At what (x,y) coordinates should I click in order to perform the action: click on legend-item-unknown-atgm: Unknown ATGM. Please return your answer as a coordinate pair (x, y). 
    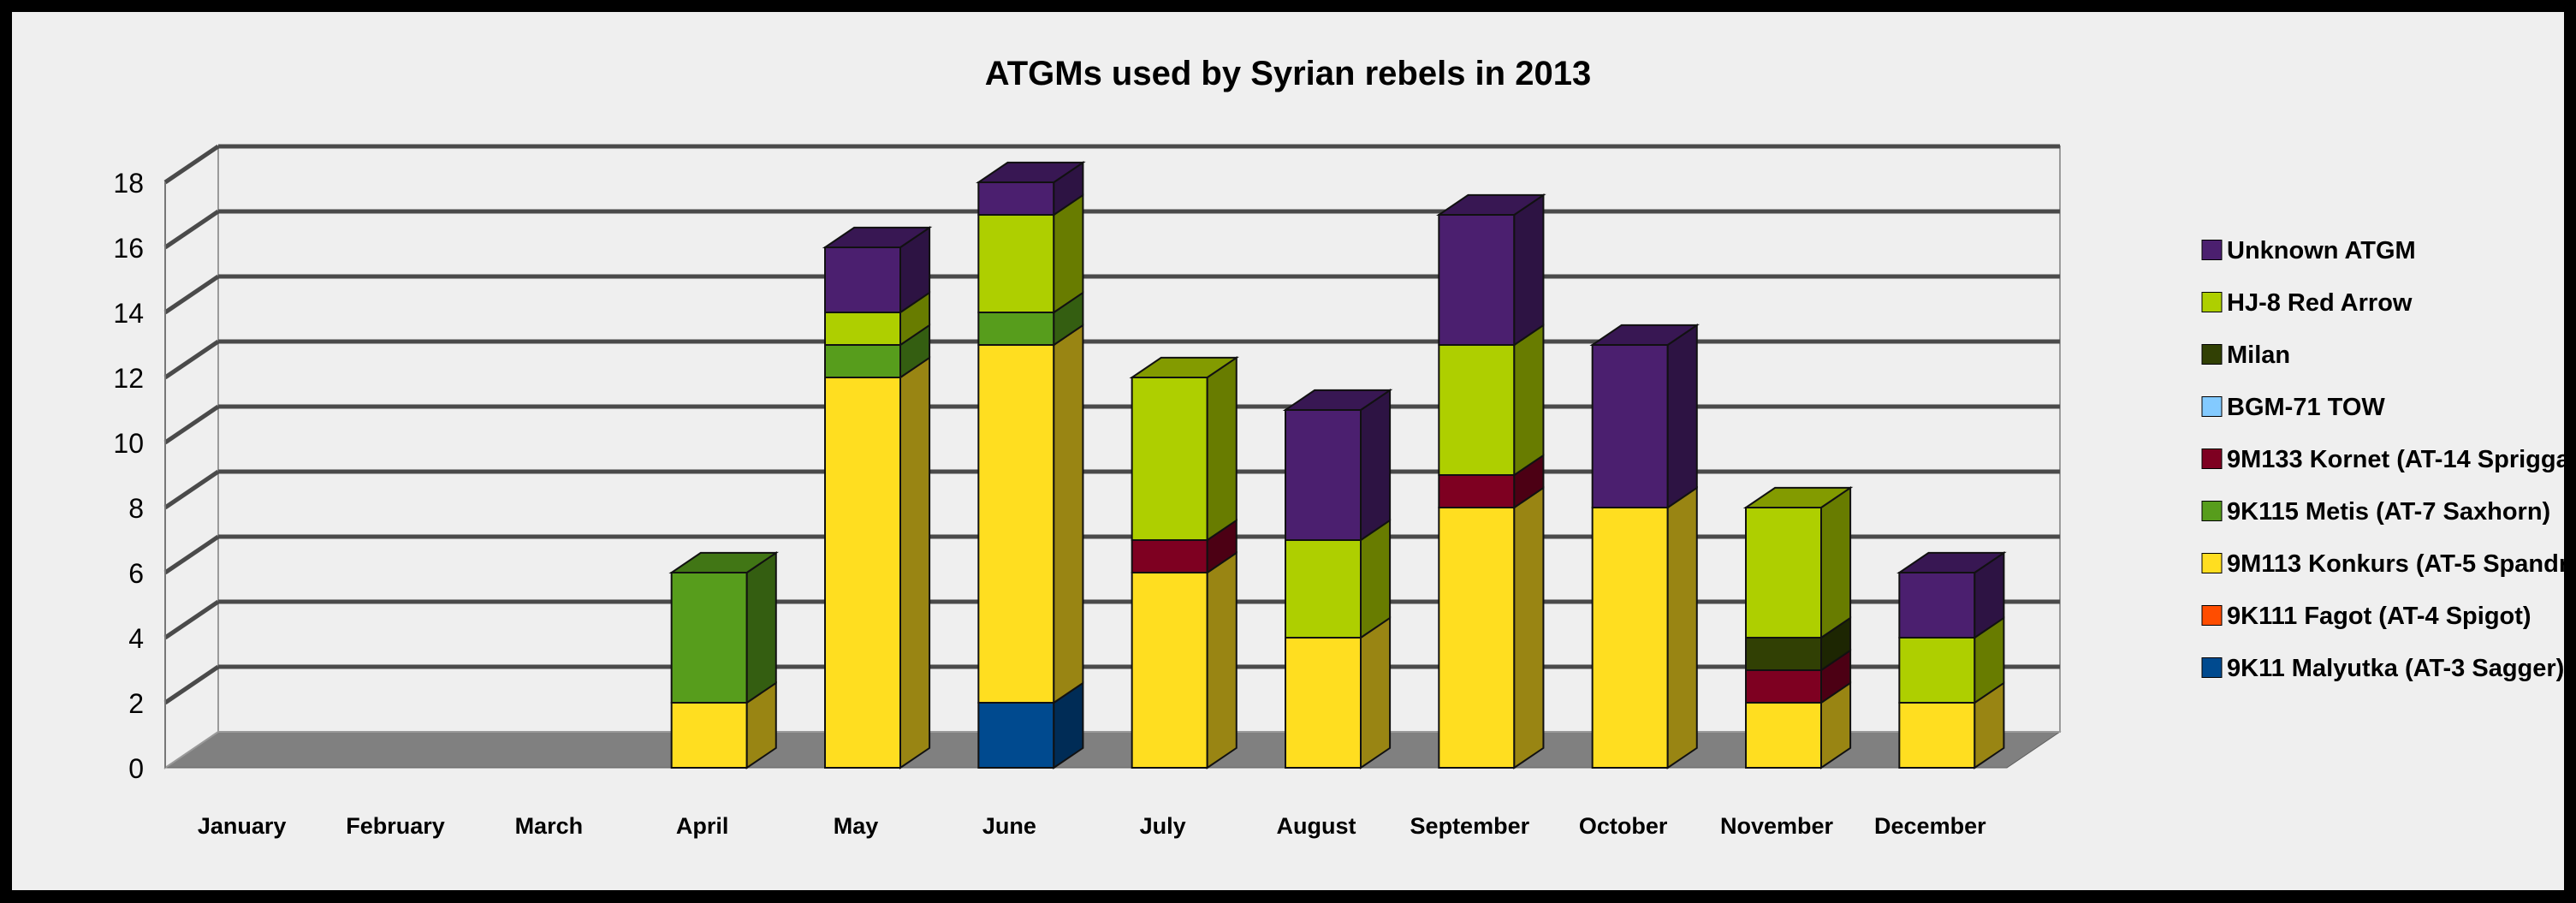
    Looking at the image, I should click on (2308, 250).